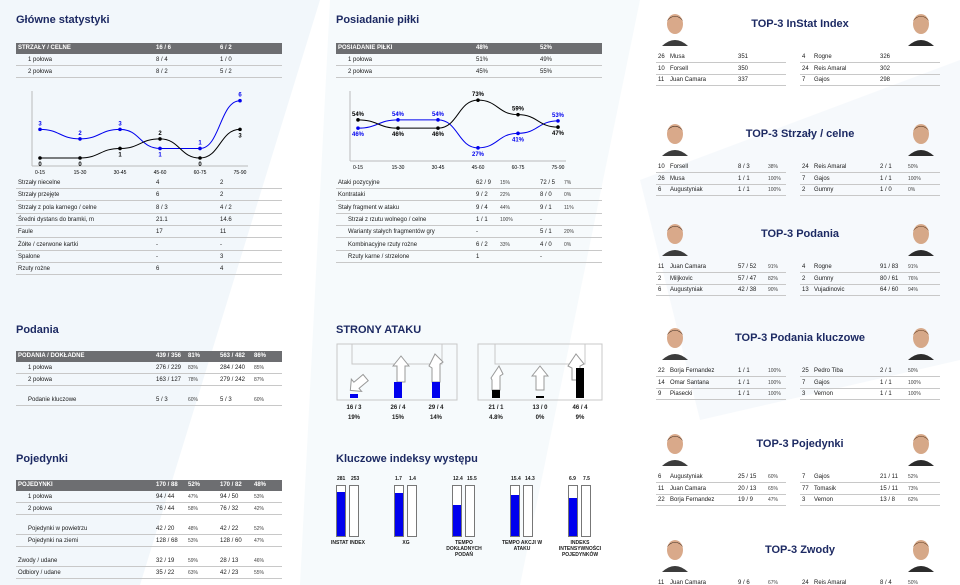 This screenshot has height=585, width=960. What do you see at coordinates (540, 418) in the screenshot?
I see `attack-percent: 0%` at bounding box center [540, 418].